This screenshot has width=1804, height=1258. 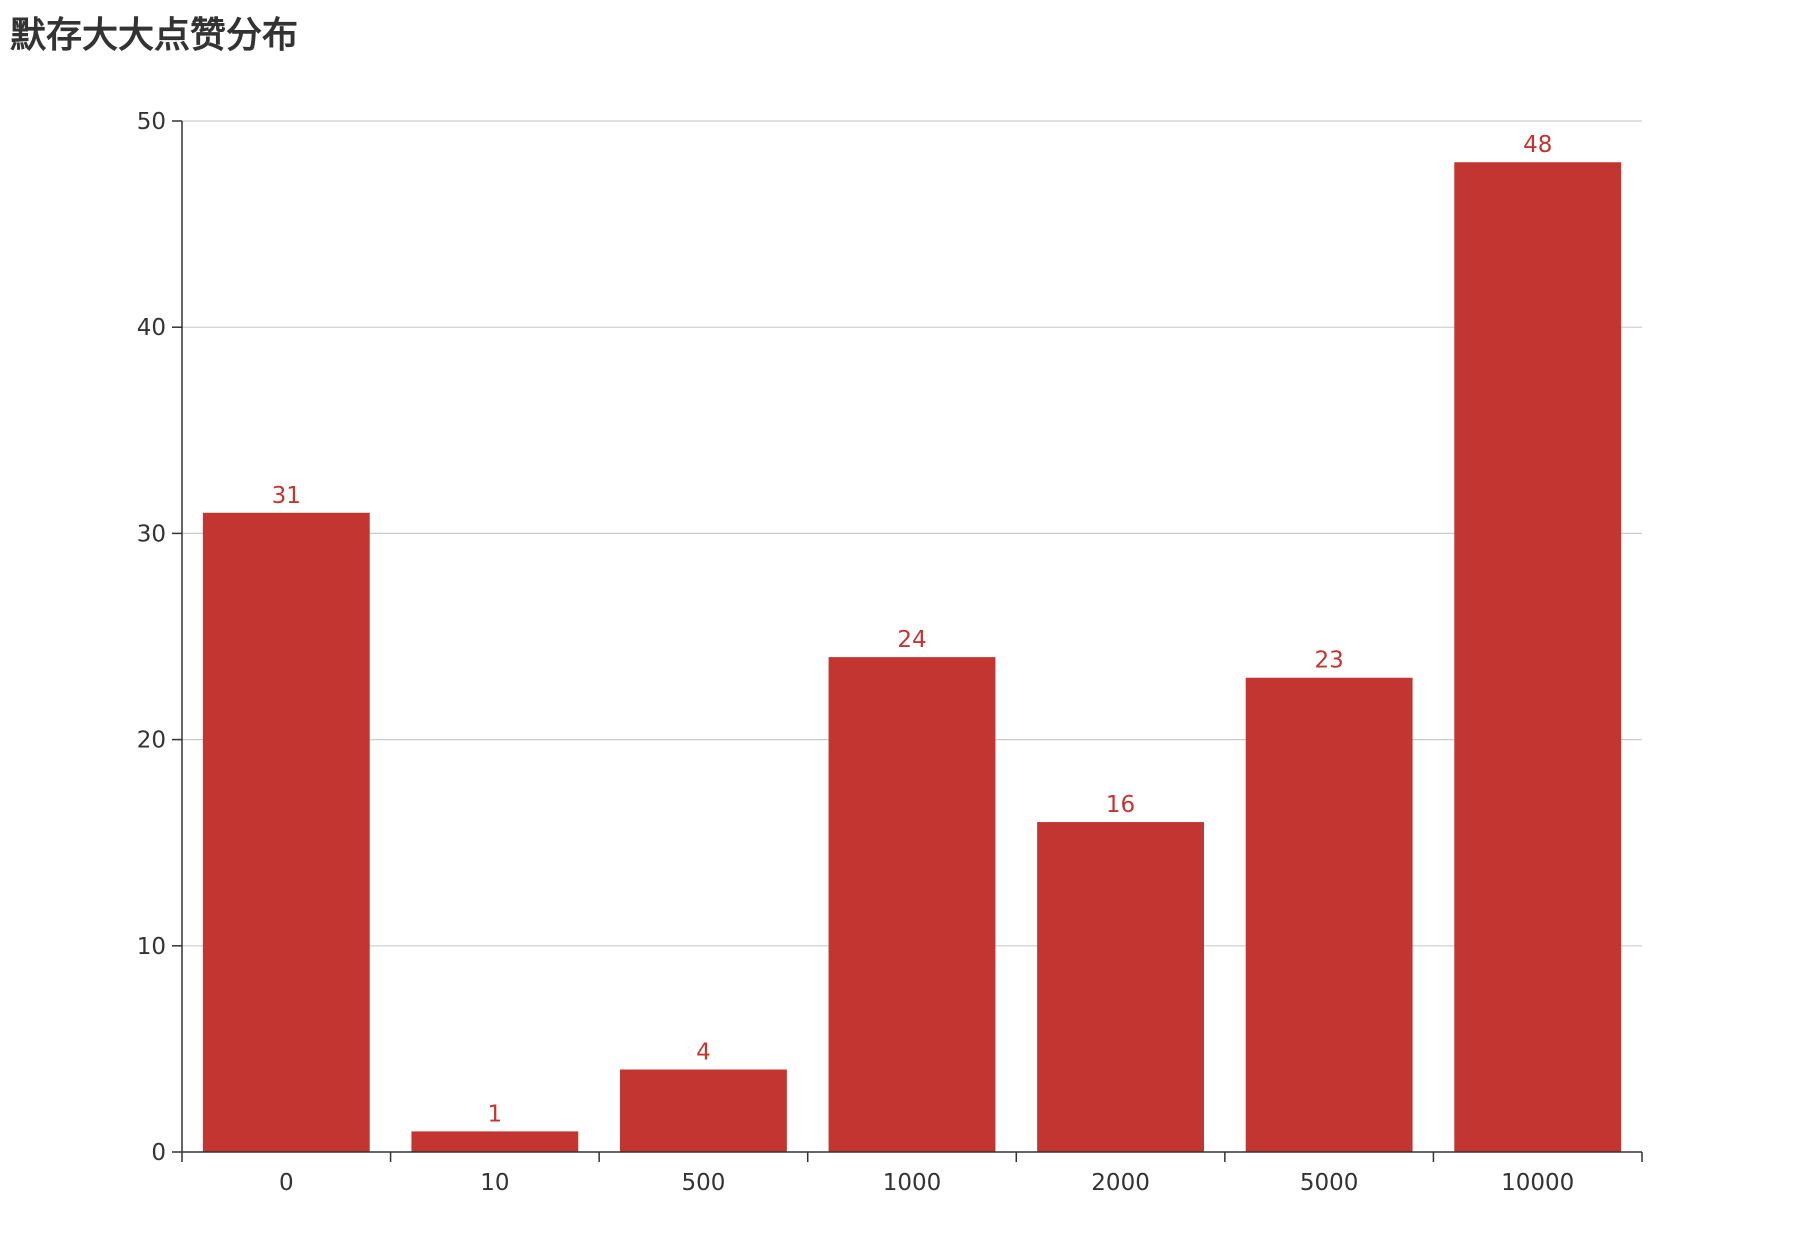 I want to click on y-tick-label: 10, so click(x=151, y=947).